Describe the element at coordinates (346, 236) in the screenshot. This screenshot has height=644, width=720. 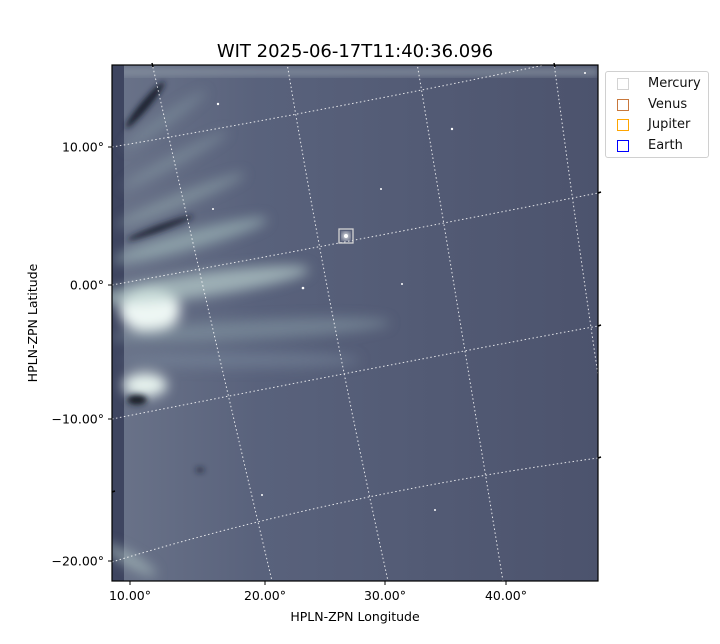
I see `planet-marker-box` at that location.